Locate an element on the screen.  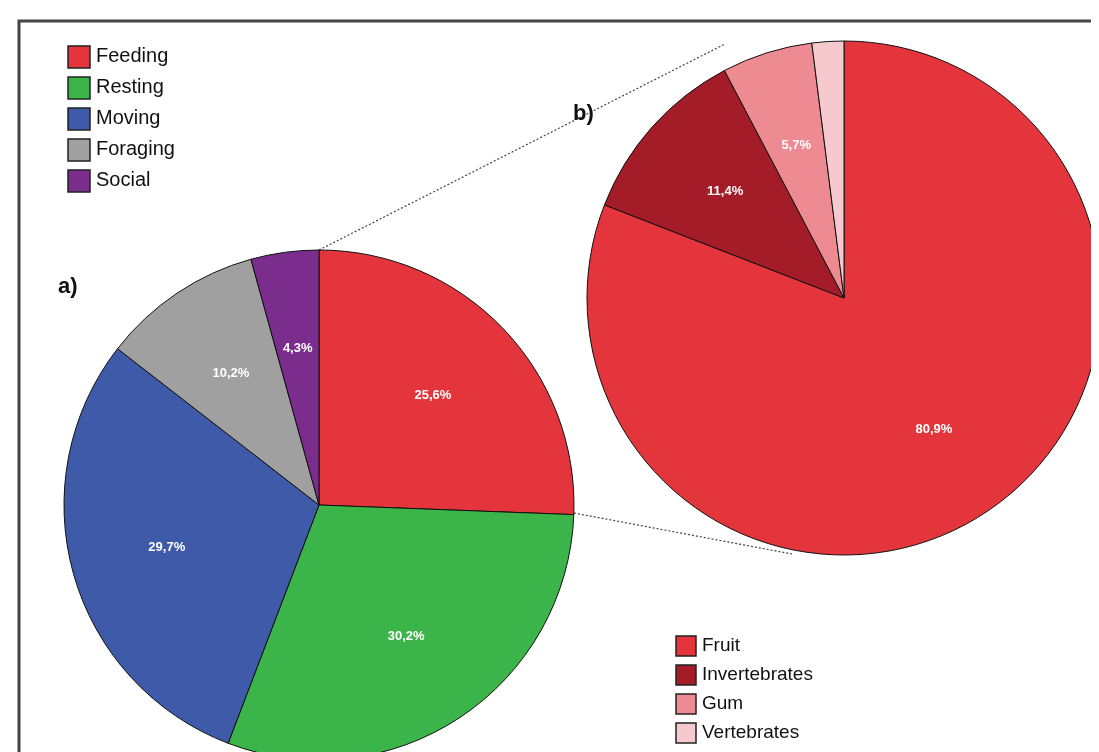
data-label: 25,6% is located at coordinates (433, 394).